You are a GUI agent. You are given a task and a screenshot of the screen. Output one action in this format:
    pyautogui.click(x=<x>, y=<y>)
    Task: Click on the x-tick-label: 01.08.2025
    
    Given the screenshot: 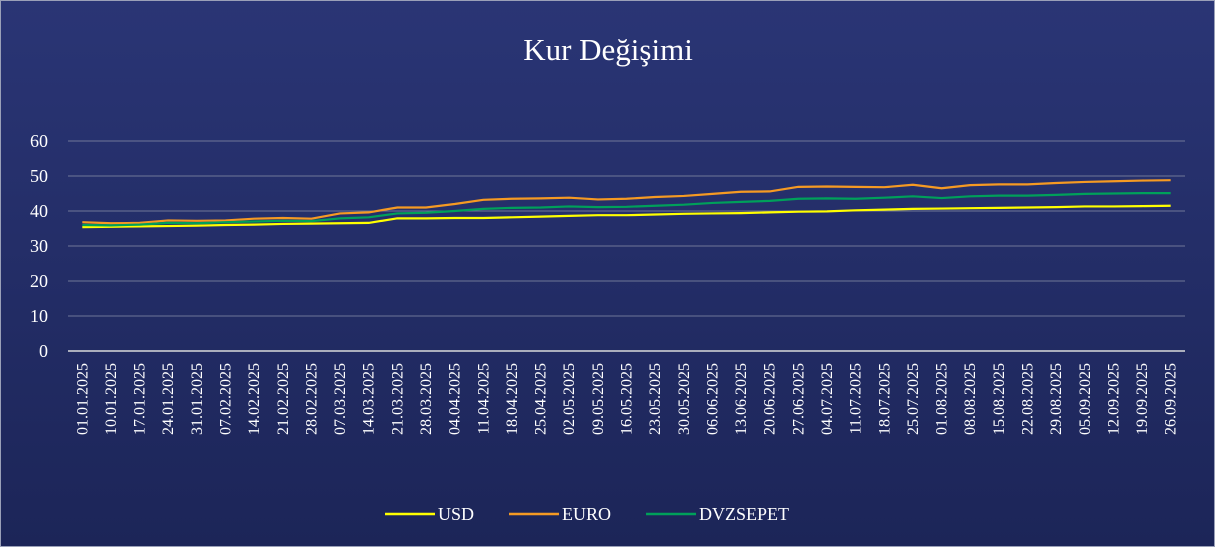 What is the action you would take?
    pyautogui.click(x=942, y=399)
    